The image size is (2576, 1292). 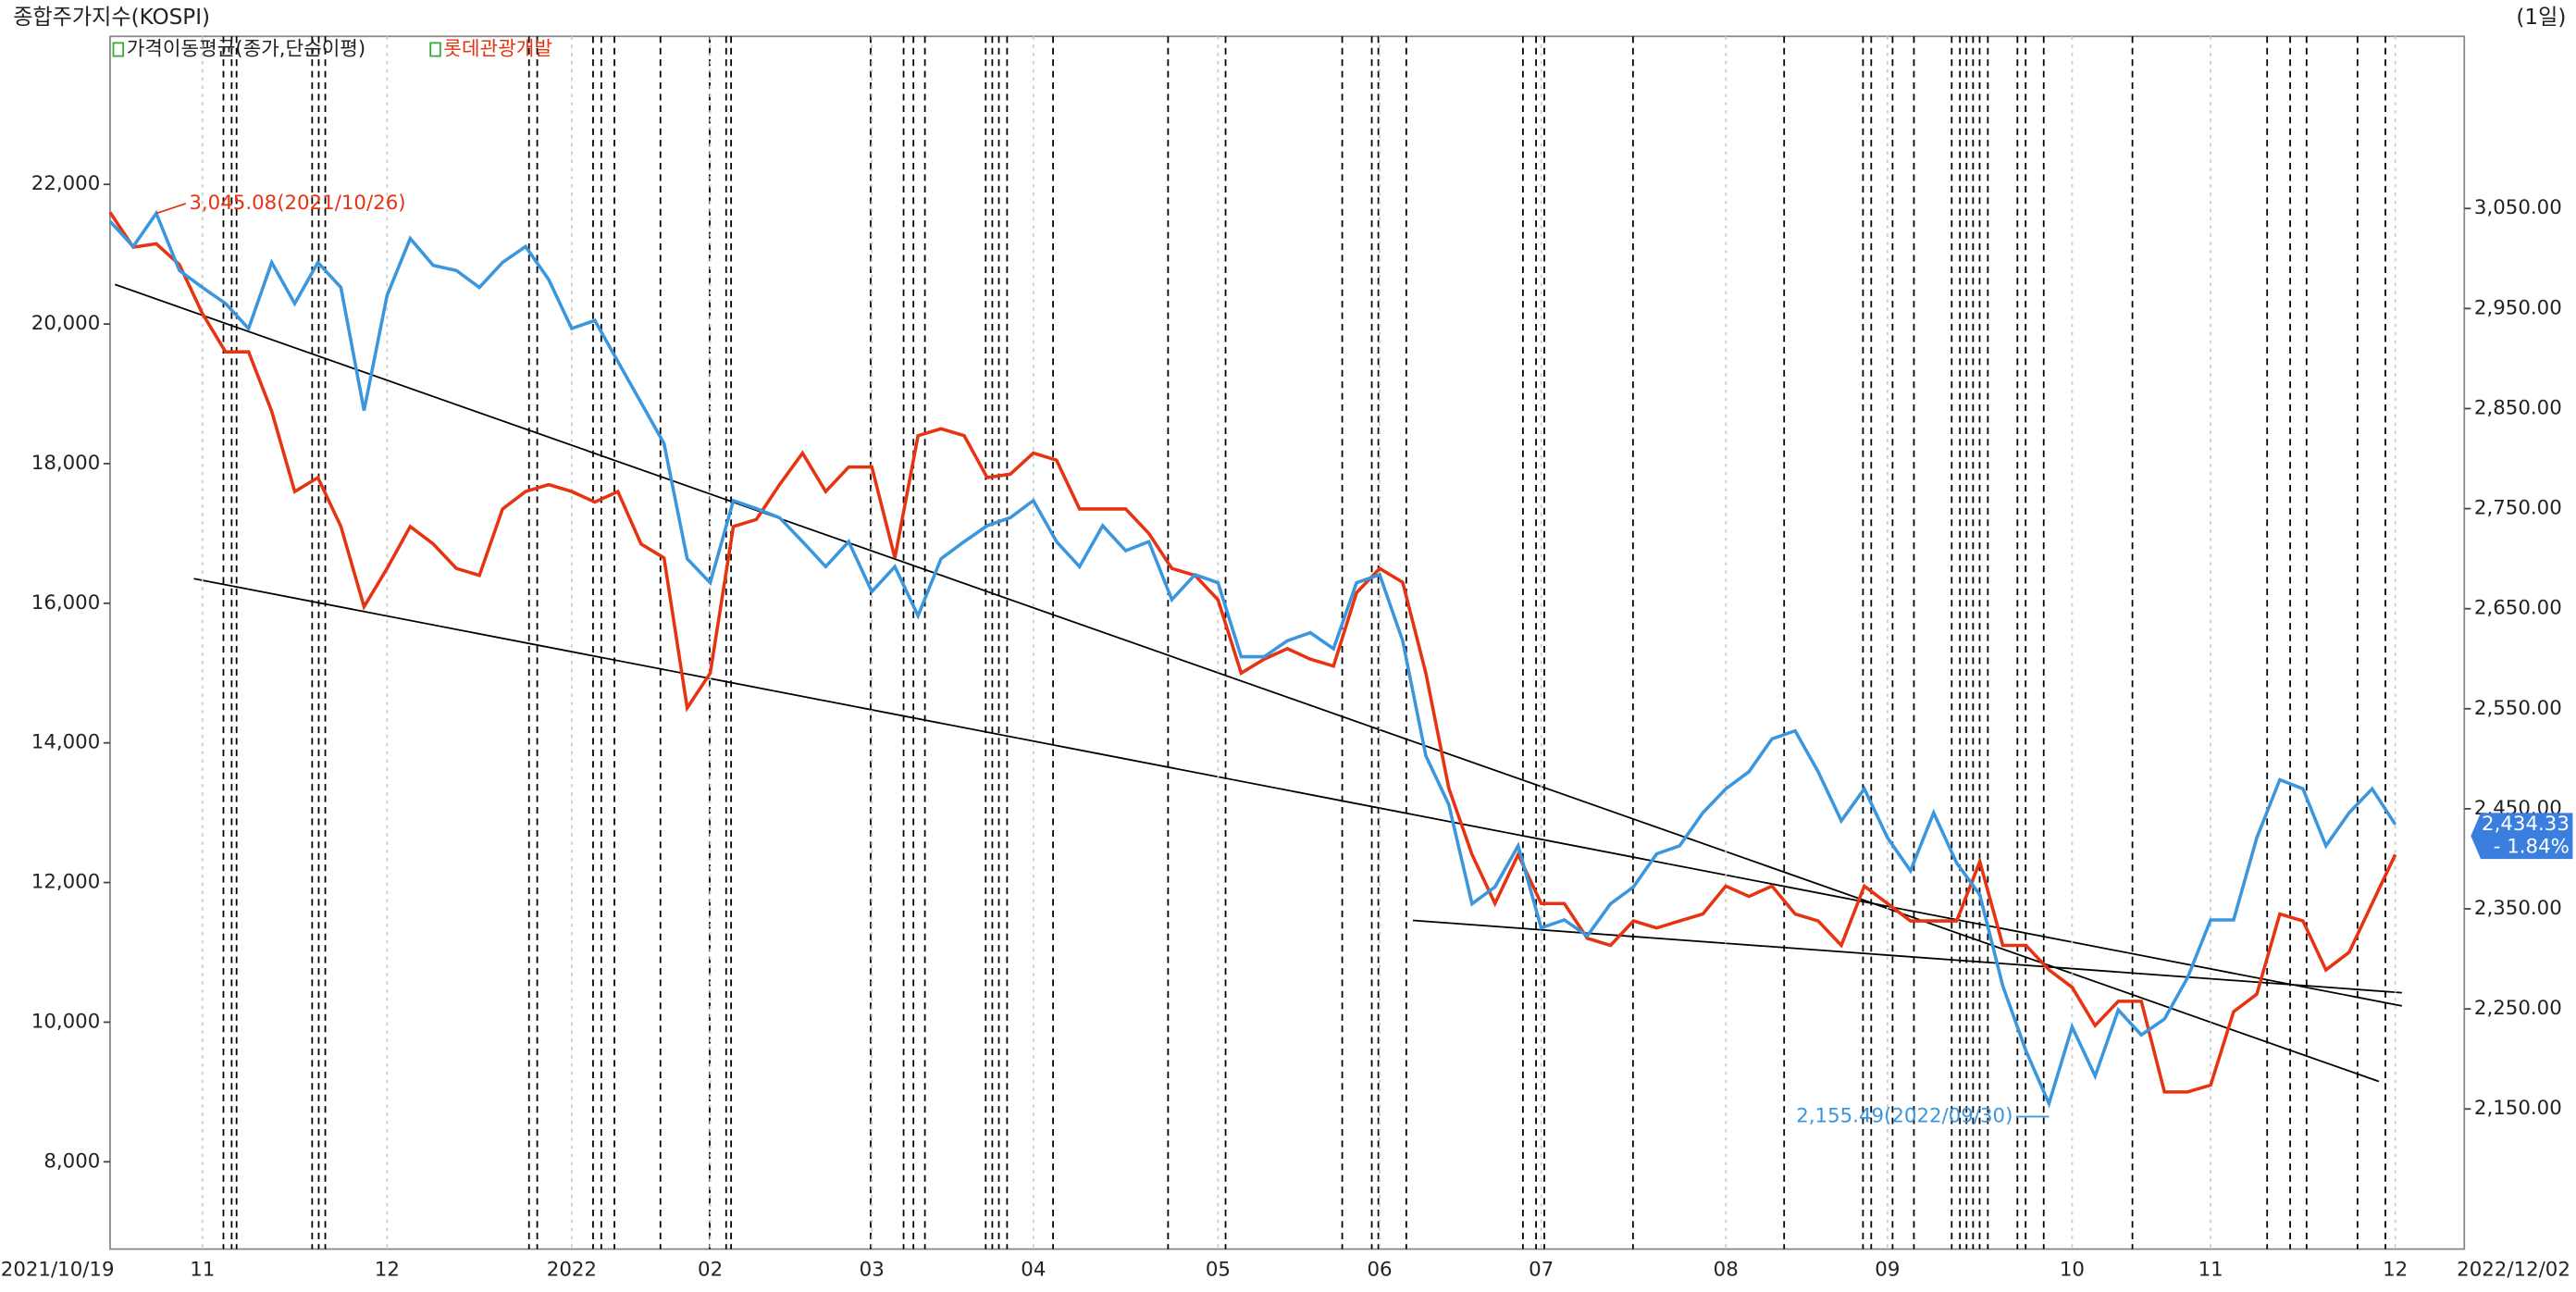 I want to click on legend-entry: 롯데관광개발, so click(x=498, y=48).